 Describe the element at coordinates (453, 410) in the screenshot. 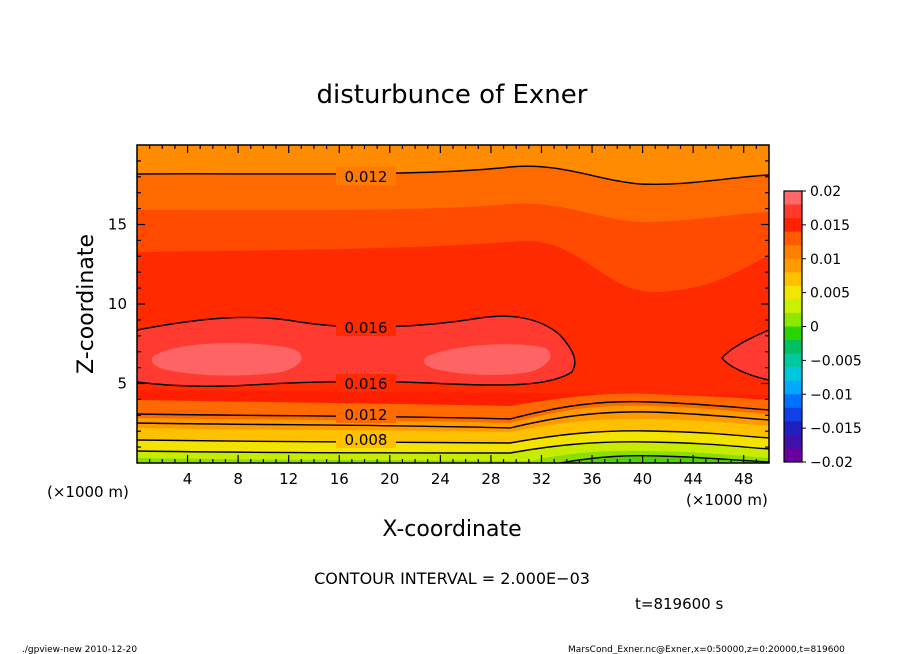

I see `contour-line-0.012-lower` at that location.